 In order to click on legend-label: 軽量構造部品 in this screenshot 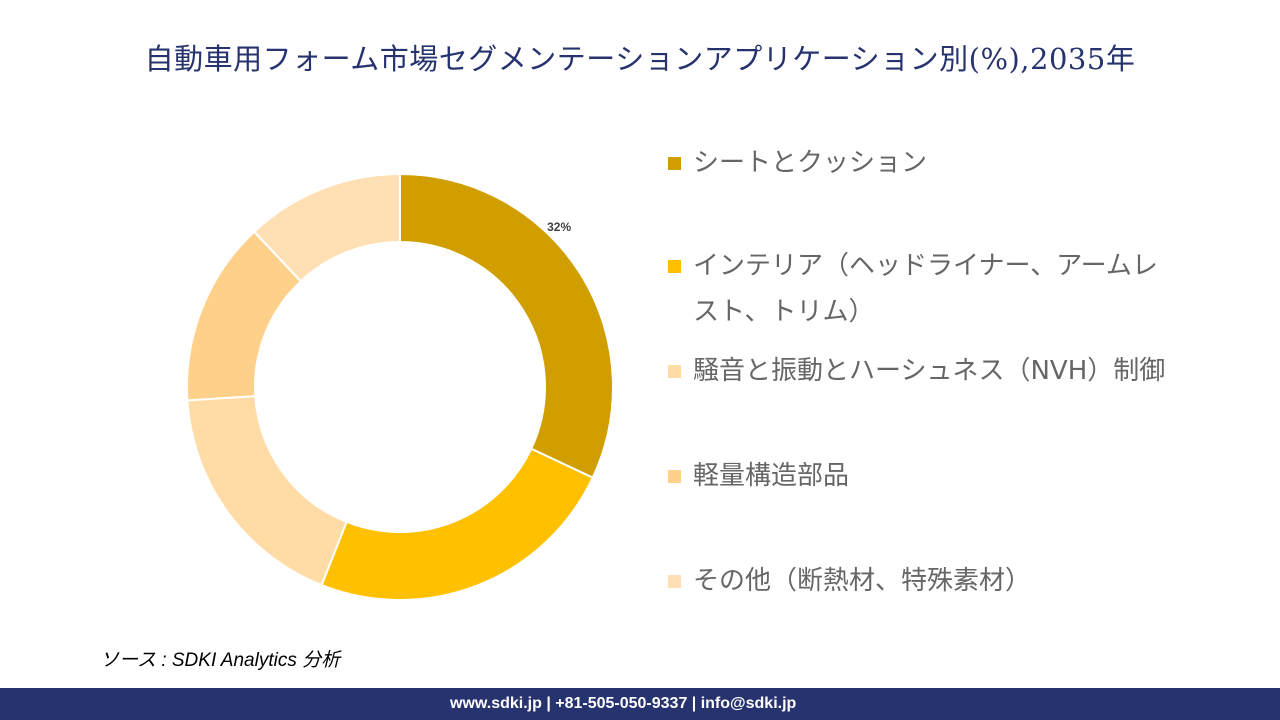, I will do `click(771, 476)`.